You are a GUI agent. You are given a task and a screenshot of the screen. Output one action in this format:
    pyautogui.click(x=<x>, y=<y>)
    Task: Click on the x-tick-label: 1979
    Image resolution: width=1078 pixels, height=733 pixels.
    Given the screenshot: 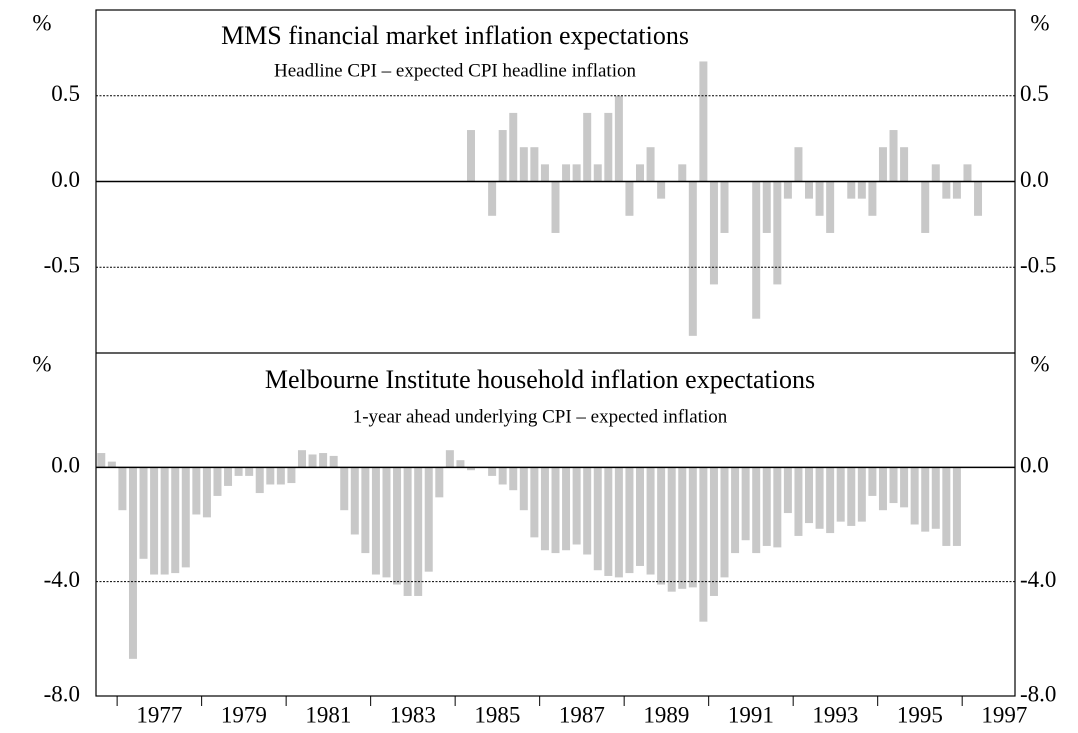 What is the action you would take?
    pyautogui.click(x=244, y=714)
    